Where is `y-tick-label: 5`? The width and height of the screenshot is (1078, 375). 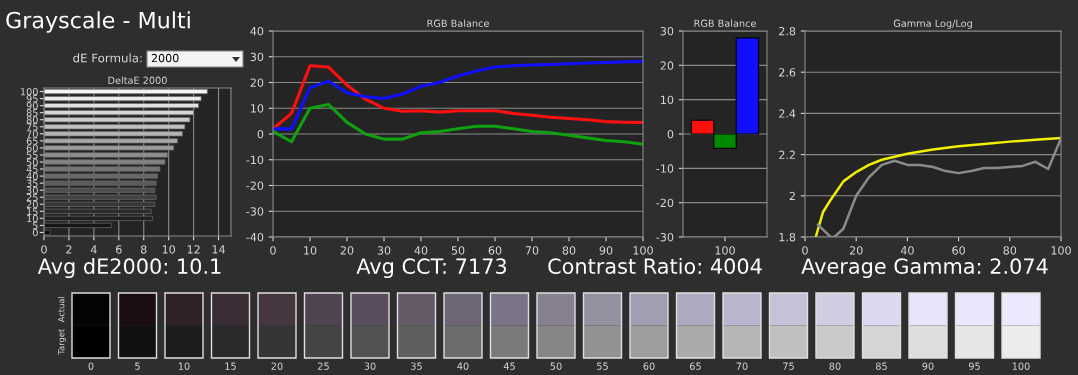 y-tick-label: 5 is located at coordinates (35, 226).